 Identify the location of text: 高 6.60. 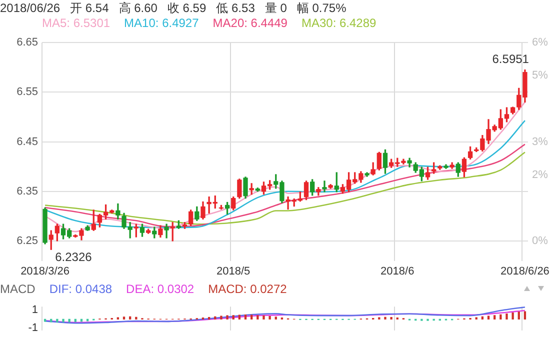
(138, 8).